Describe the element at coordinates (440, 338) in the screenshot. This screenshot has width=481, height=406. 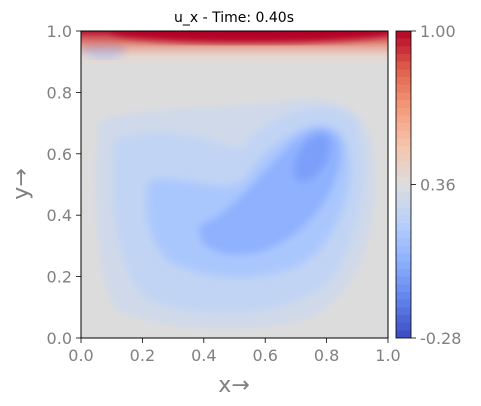
I see `colorbar-tick-label: -0.28` at that location.